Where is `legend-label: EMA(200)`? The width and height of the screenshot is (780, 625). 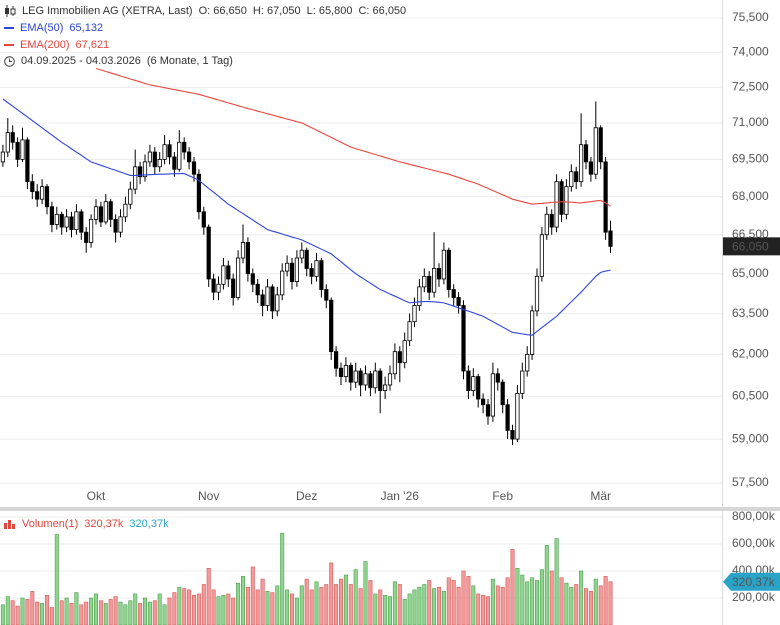 legend-label: EMA(200) is located at coordinates (45, 45).